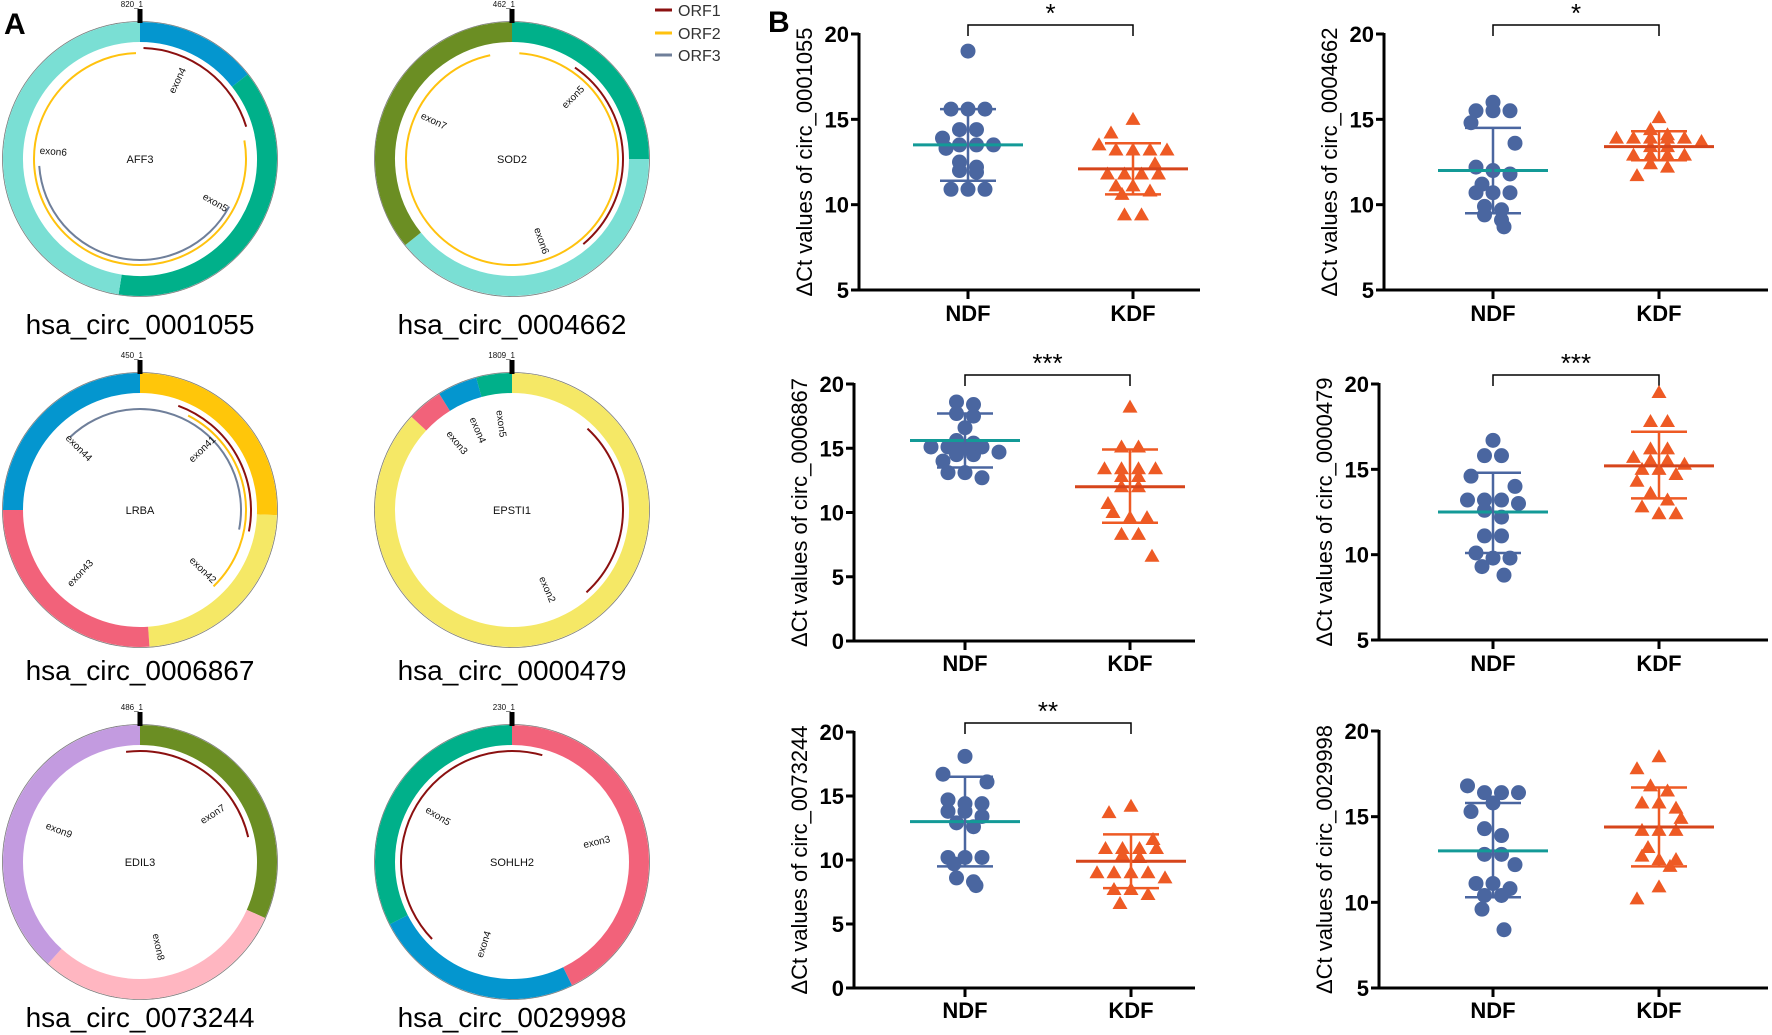  What do you see at coordinates (843, 290) in the screenshot?
I see `y-tick-label: 5` at bounding box center [843, 290].